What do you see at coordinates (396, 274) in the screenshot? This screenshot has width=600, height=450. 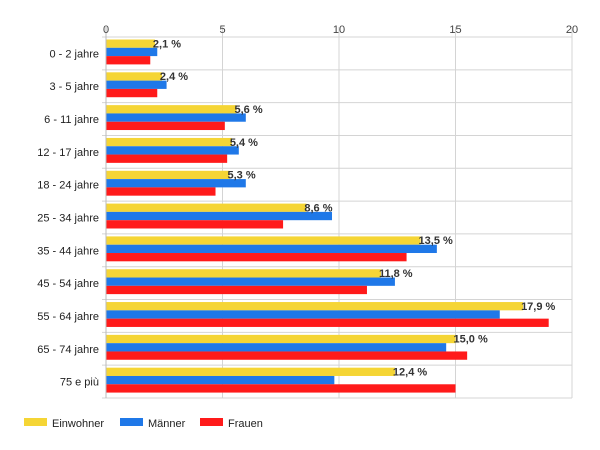 I see `data-label: 11,8 %` at bounding box center [396, 274].